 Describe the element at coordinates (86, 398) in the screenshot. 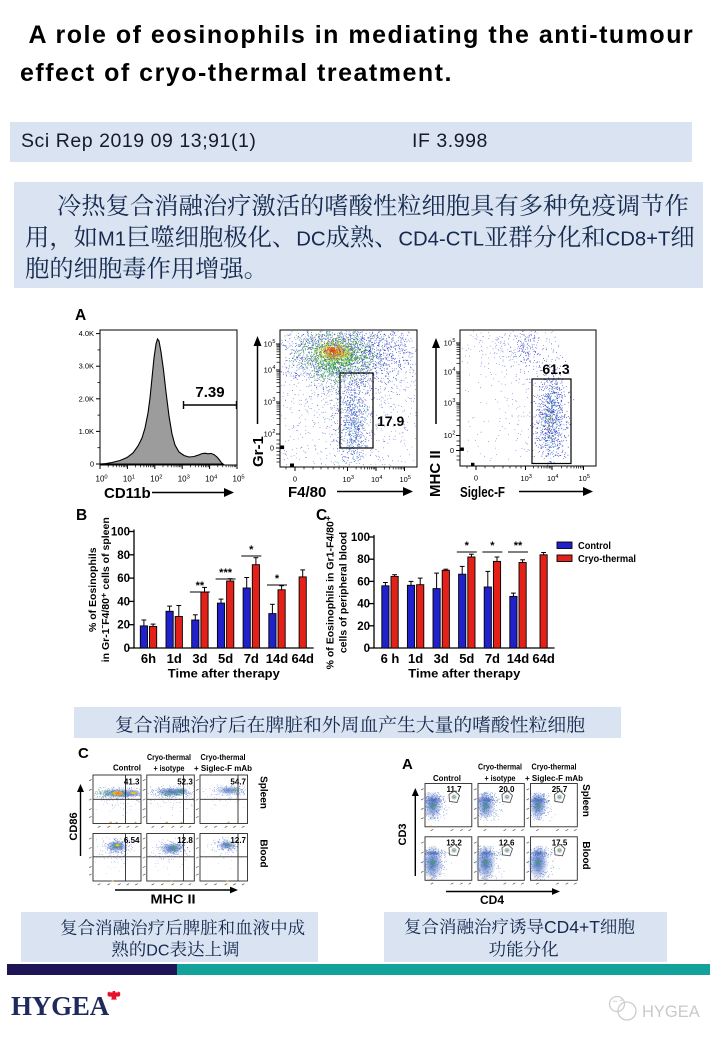

I see `svg-text: 2.0K` at that location.